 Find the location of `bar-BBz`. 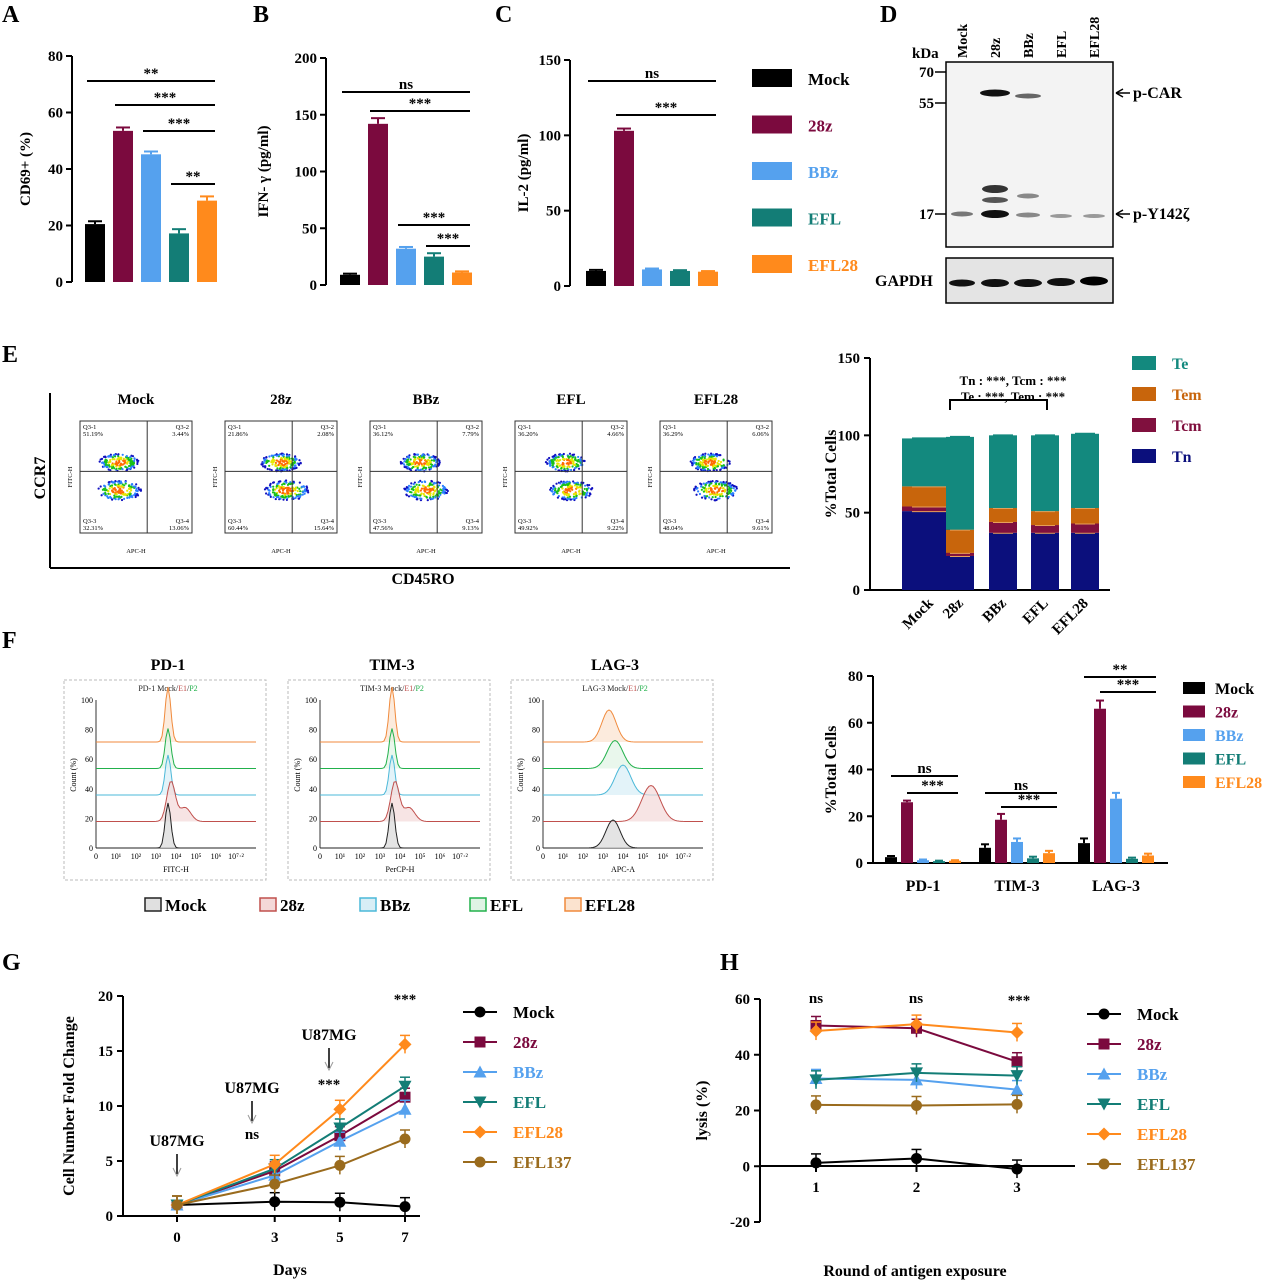

bar-BBz is located at coordinates (151, 218).